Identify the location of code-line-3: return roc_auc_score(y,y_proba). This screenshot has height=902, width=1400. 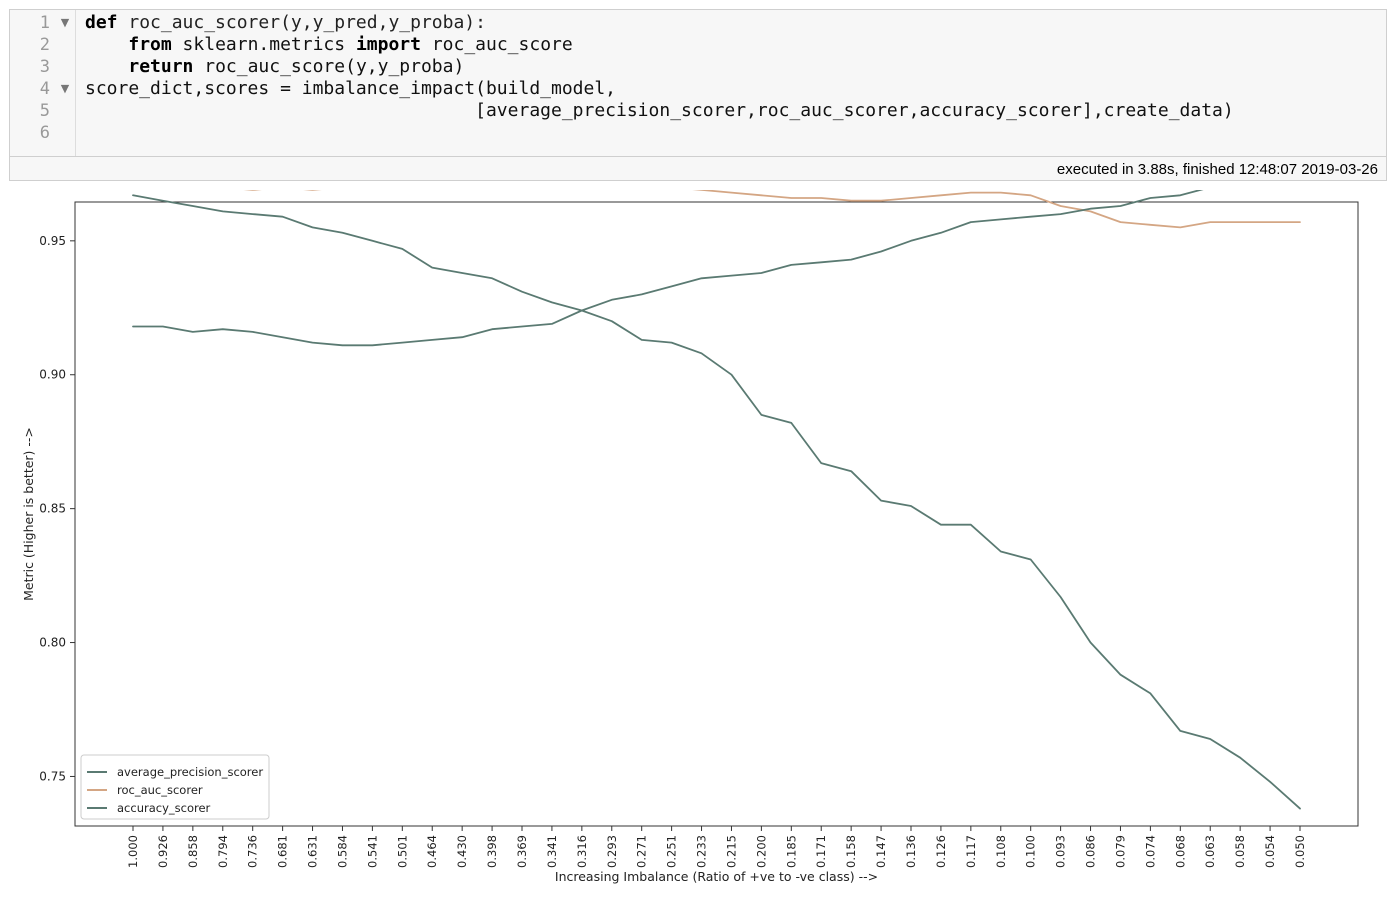
(274, 67).